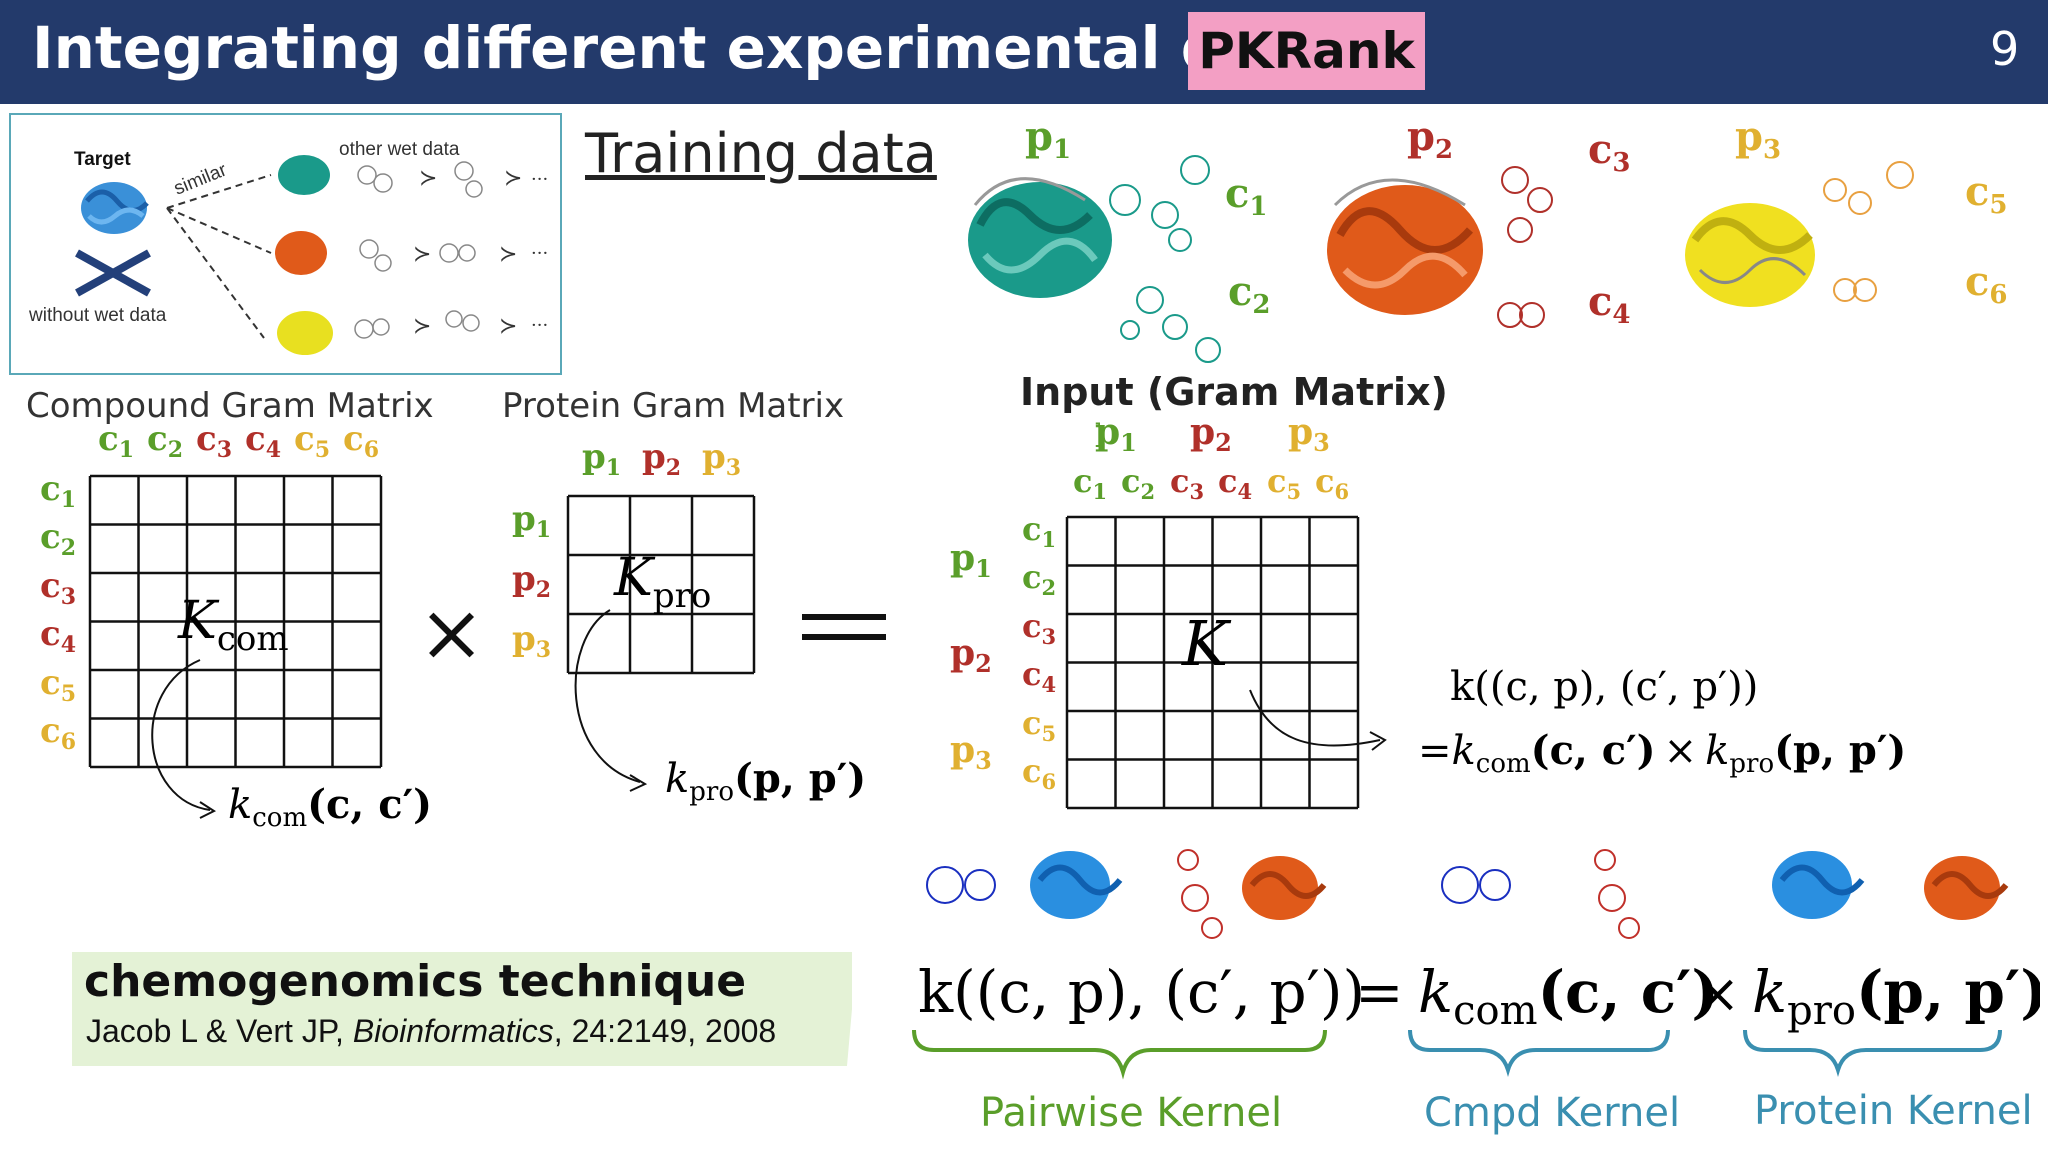 The height and width of the screenshot is (1152, 2048). I want to click on chemogenomics-banner, so click(462, 1009).